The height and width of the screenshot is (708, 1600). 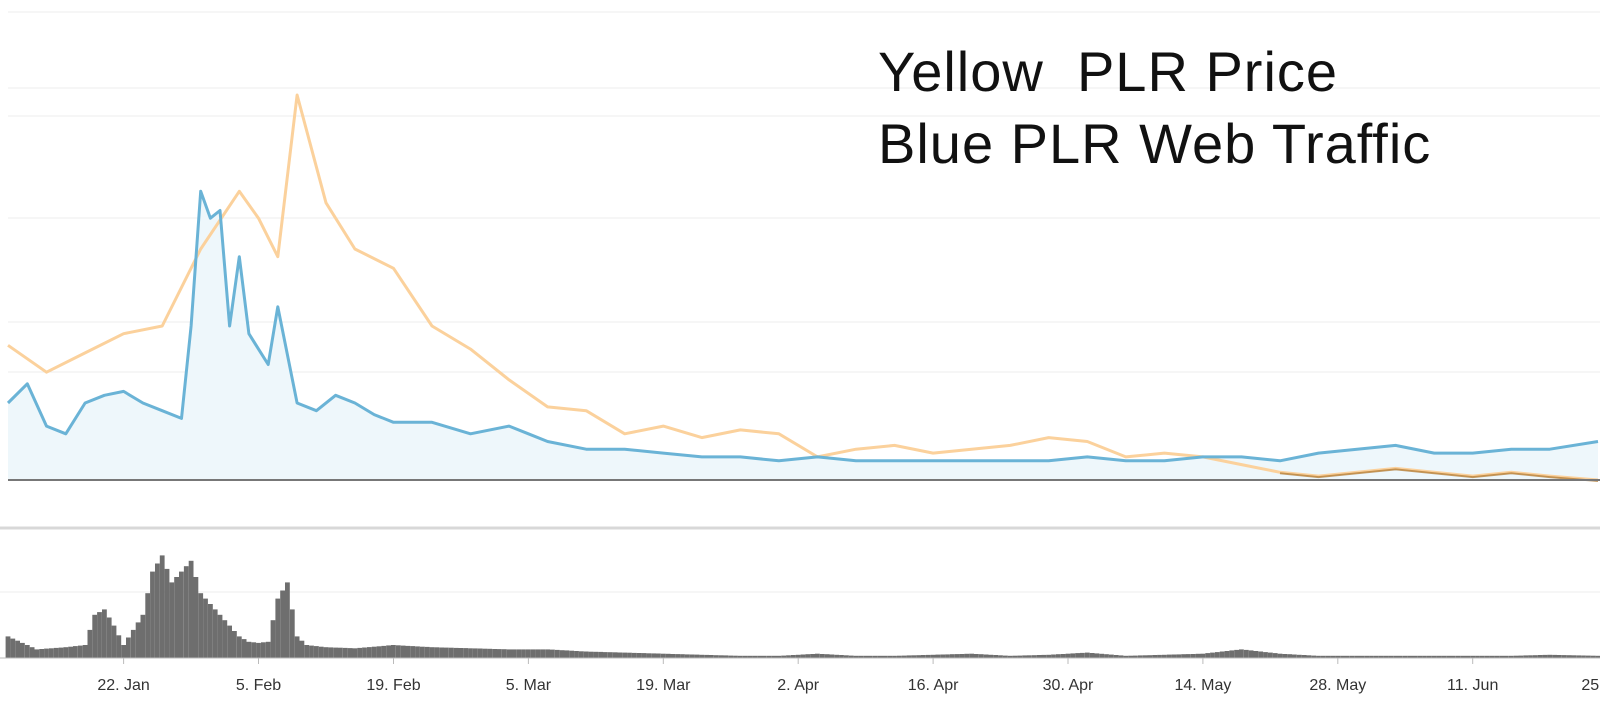 I want to click on x-tick-label: 22. Jan, so click(x=123, y=685).